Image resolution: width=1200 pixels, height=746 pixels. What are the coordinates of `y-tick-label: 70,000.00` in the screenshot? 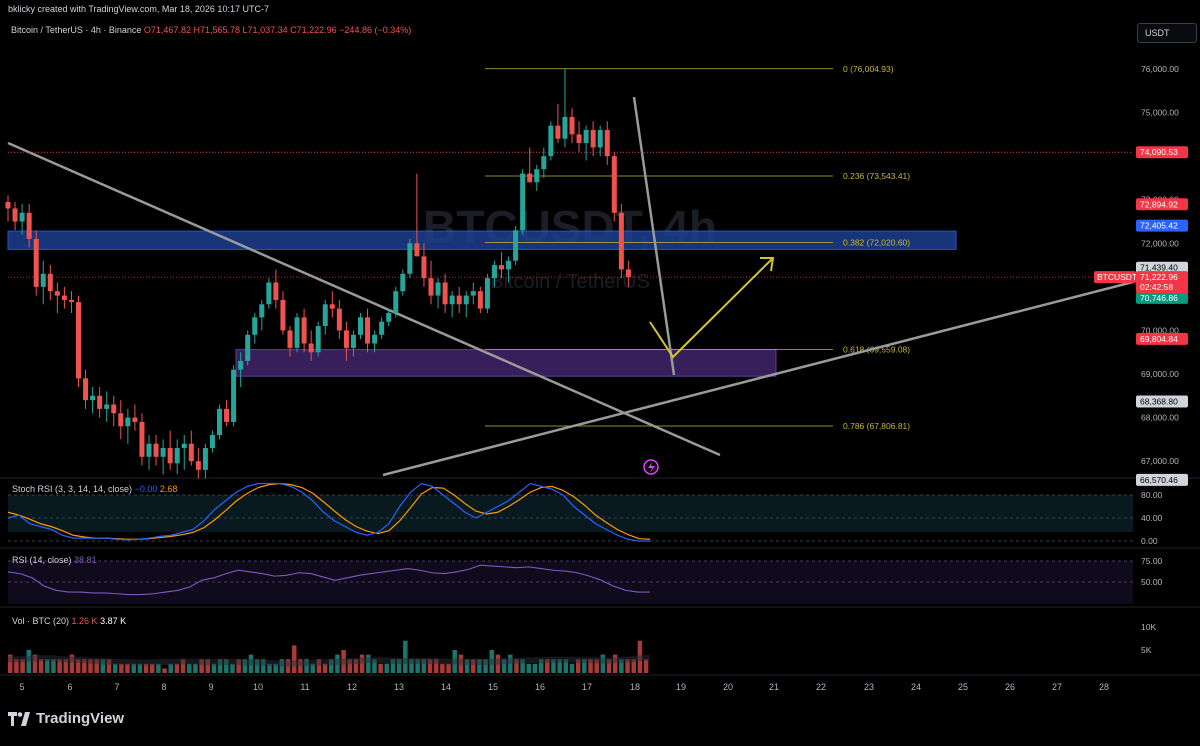 It's located at (1160, 330).